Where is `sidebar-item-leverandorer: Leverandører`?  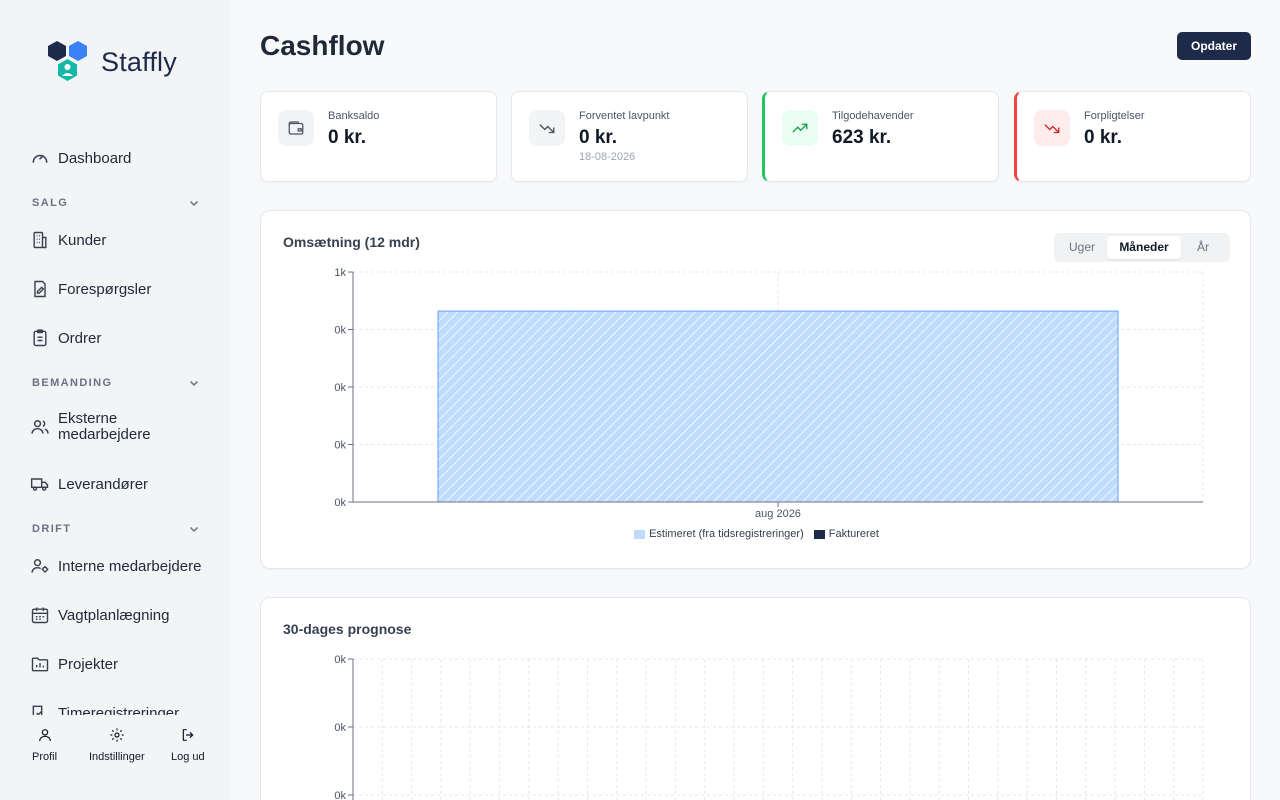 sidebar-item-leverandorer: Leverandører is located at coordinates (120, 484).